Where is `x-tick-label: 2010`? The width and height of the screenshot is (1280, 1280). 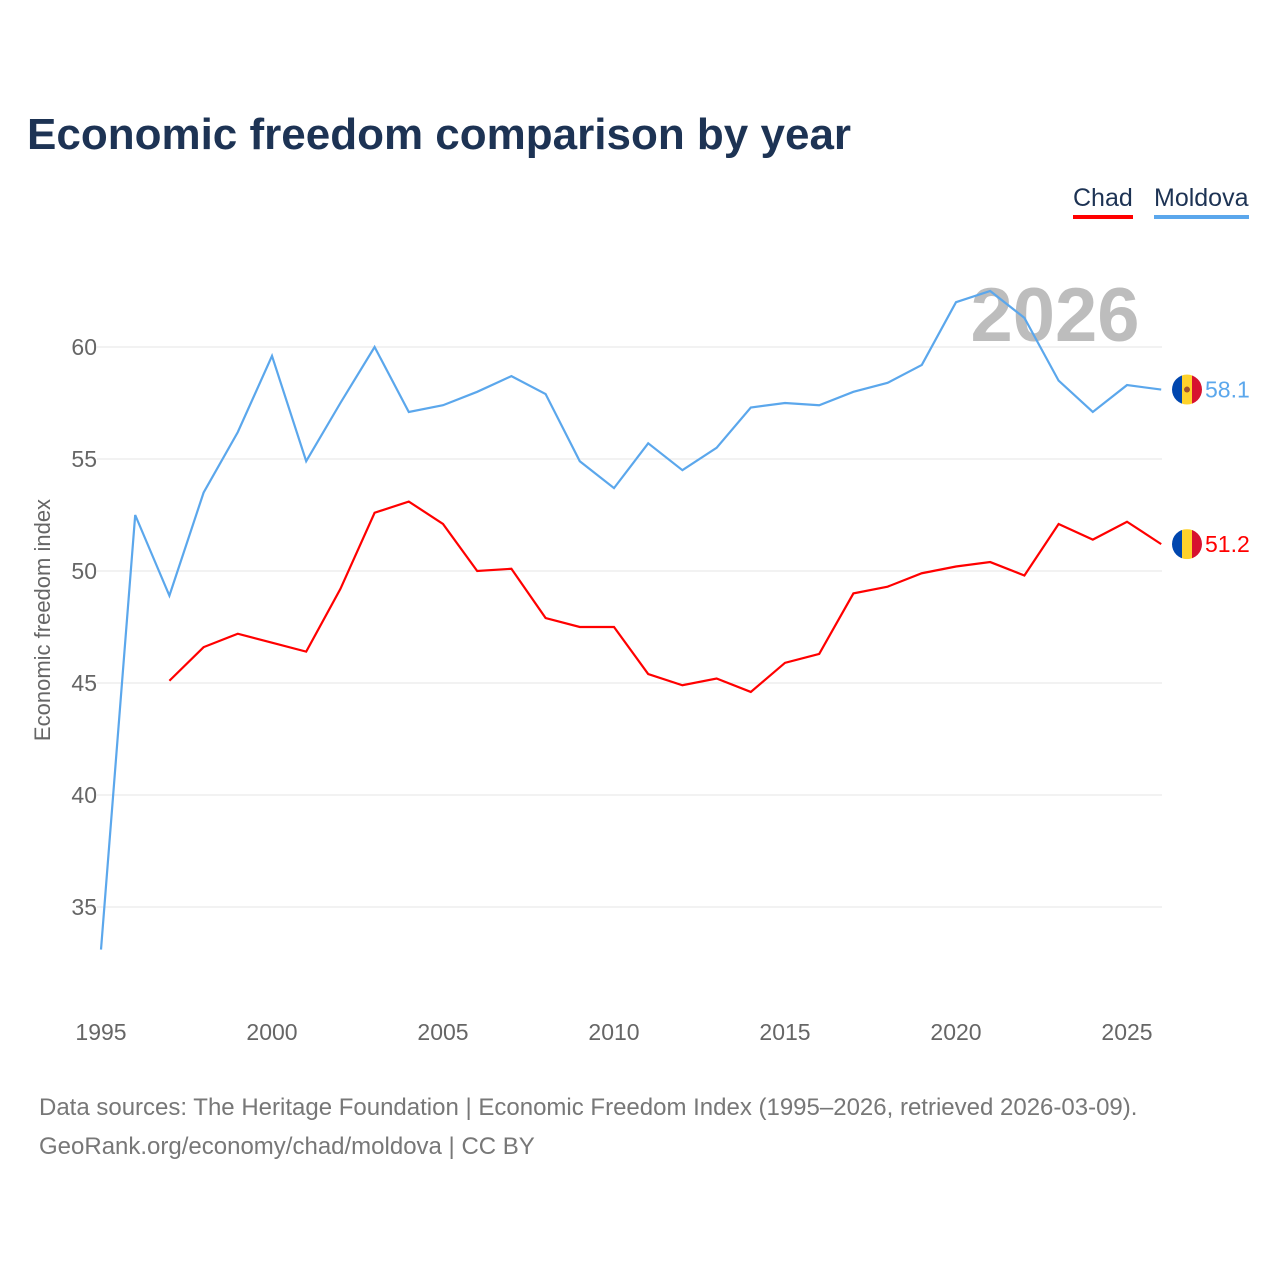
x-tick-label: 2010 is located at coordinates (613, 1032).